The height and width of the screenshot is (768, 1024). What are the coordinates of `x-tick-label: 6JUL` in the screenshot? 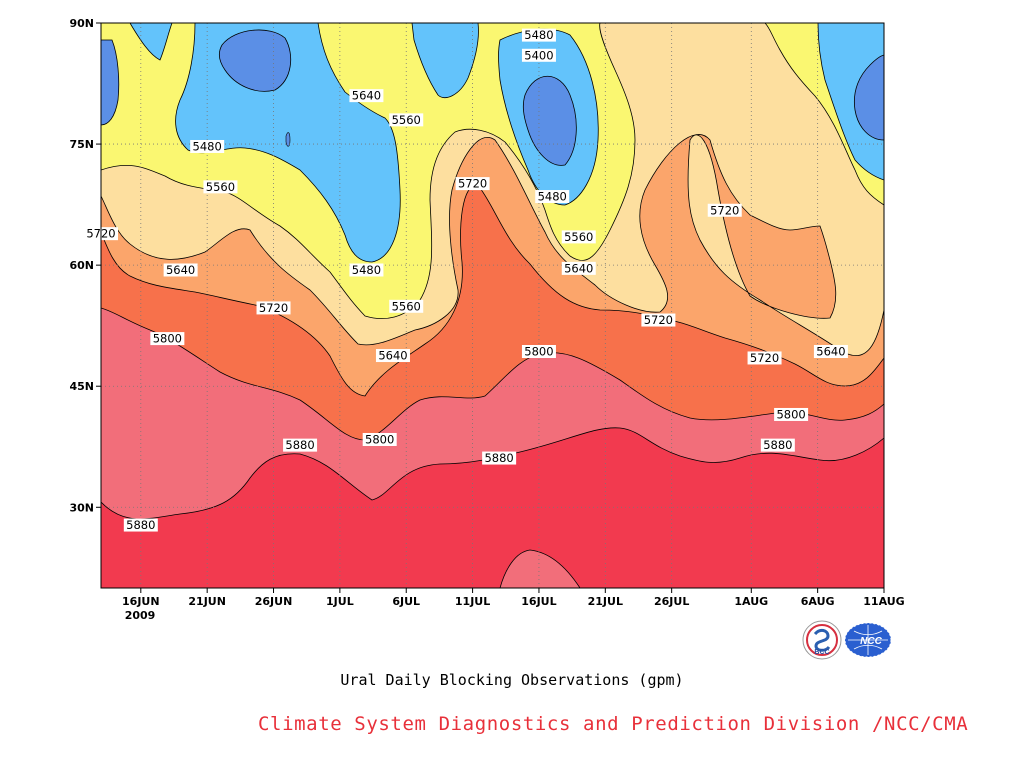 It's located at (406, 601).